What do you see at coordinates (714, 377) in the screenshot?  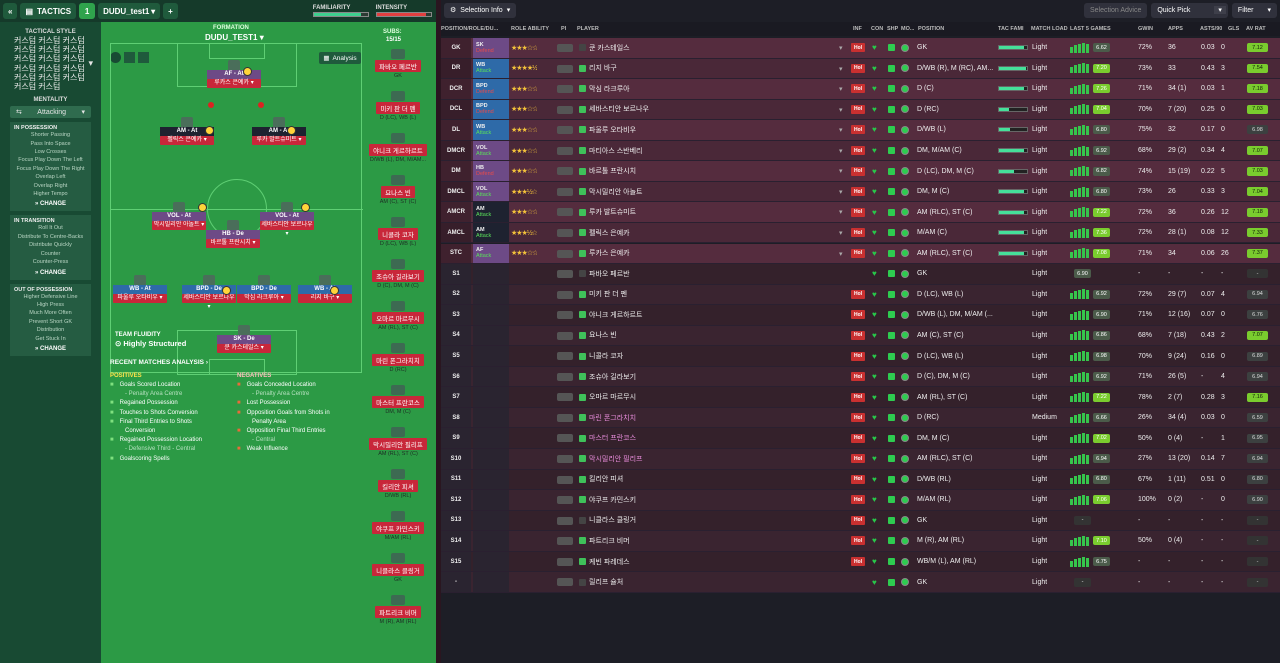 I see `player-name-cell: 조슈아 길라보기` at bounding box center [714, 377].